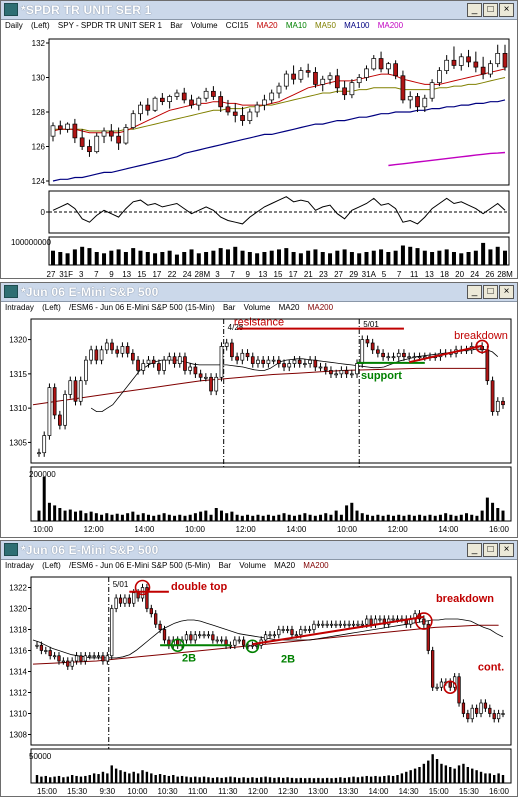  Describe the element at coordinates (259, 10) in the screenshot. I see `window-titlebar: *SPDR TR UNIT SER 1 _ □ ×` at that location.